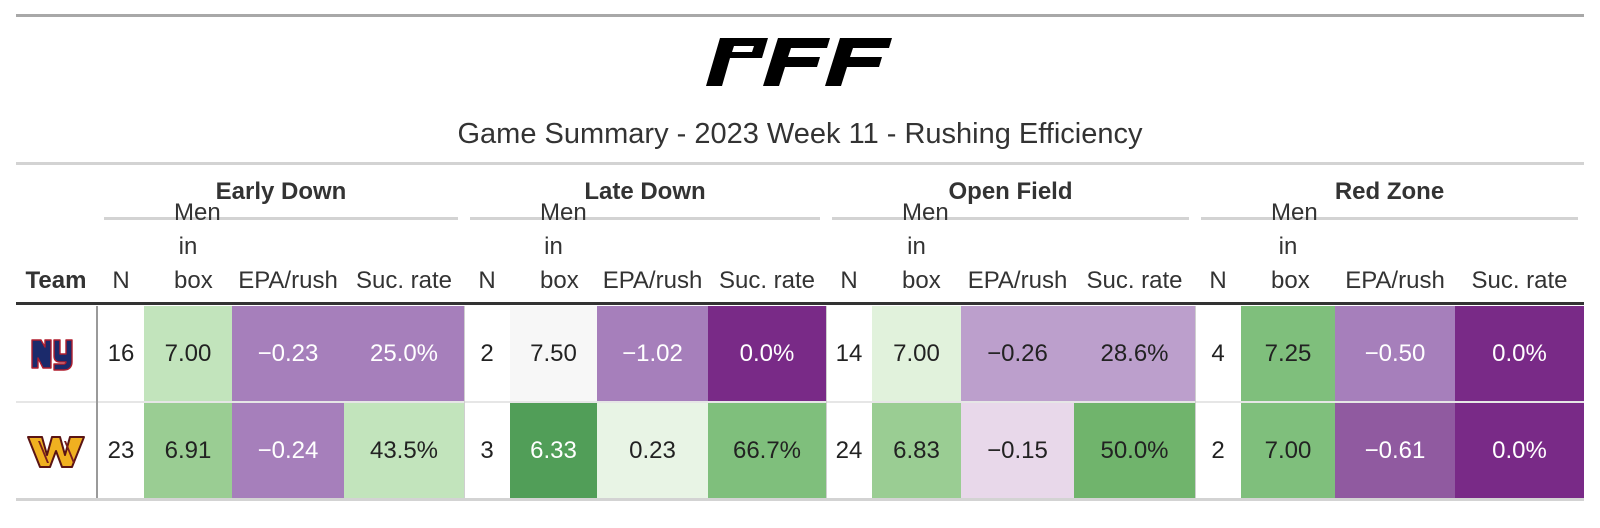  Describe the element at coordinates (288, 451) in the screenshot. I see `table-cell: −0.24` at that location.